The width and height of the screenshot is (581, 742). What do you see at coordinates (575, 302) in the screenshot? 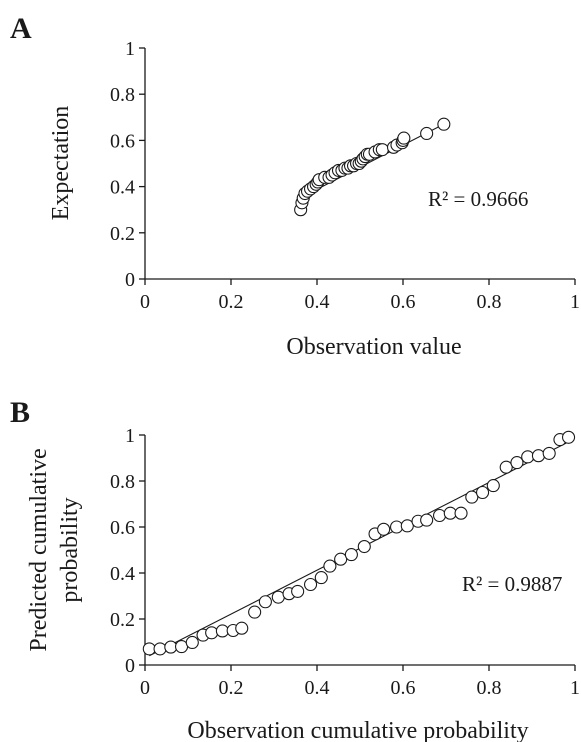
I see `panel-a-x-tick-label: 1` at bounding box center [575, 302].